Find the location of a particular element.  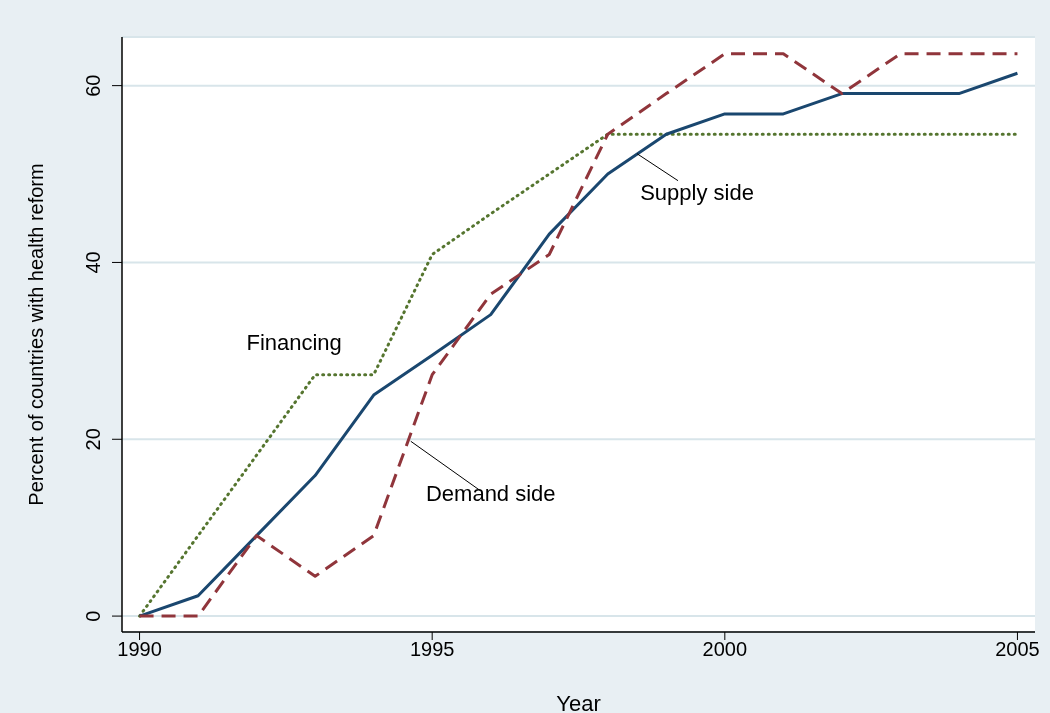

x-axis-title: Year is located at coordinates (578, 702).